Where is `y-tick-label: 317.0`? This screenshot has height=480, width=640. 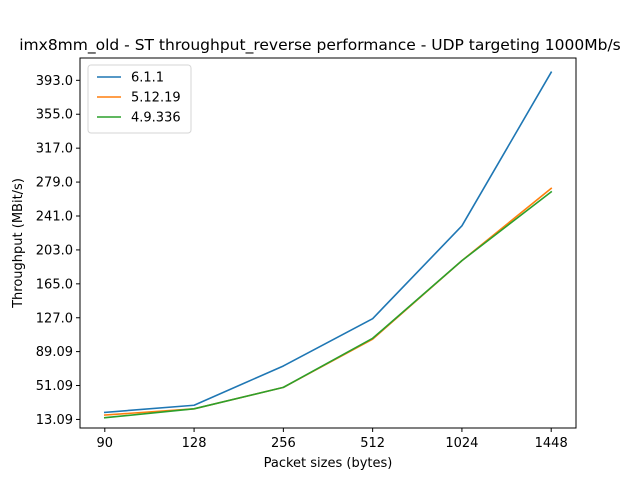 y-tick-label: 317.0 is located at coordinates (54, 149).